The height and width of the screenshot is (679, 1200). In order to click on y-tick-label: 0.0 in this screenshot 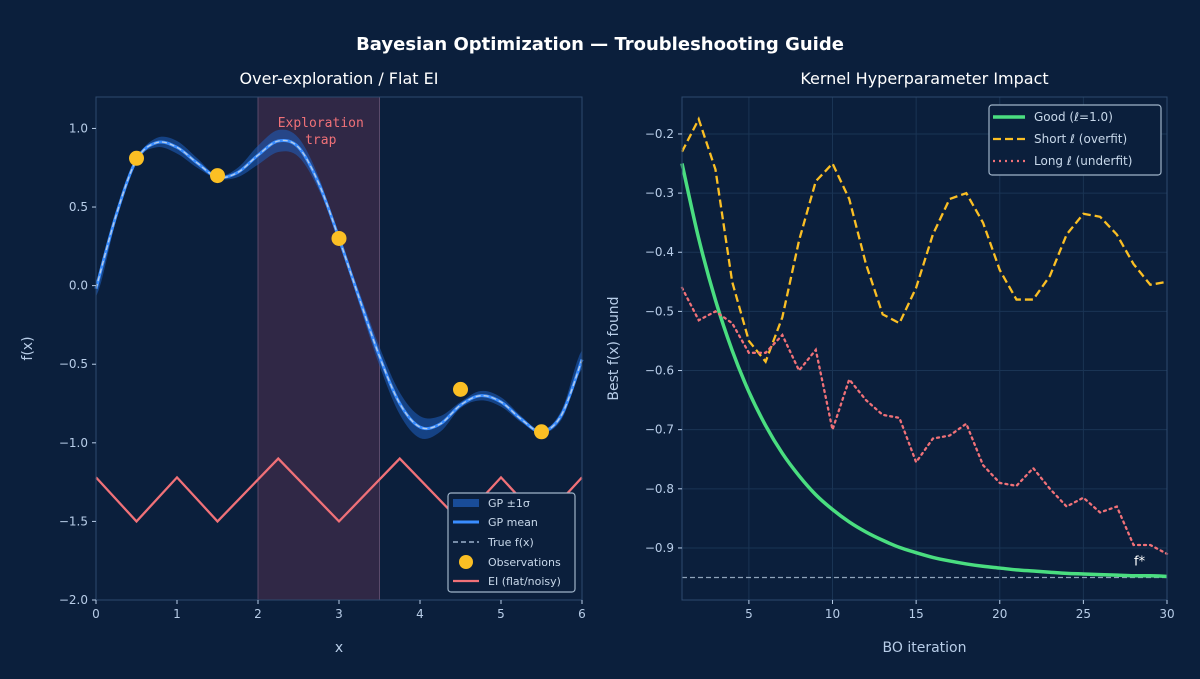, I will do `click(78, 286)`.